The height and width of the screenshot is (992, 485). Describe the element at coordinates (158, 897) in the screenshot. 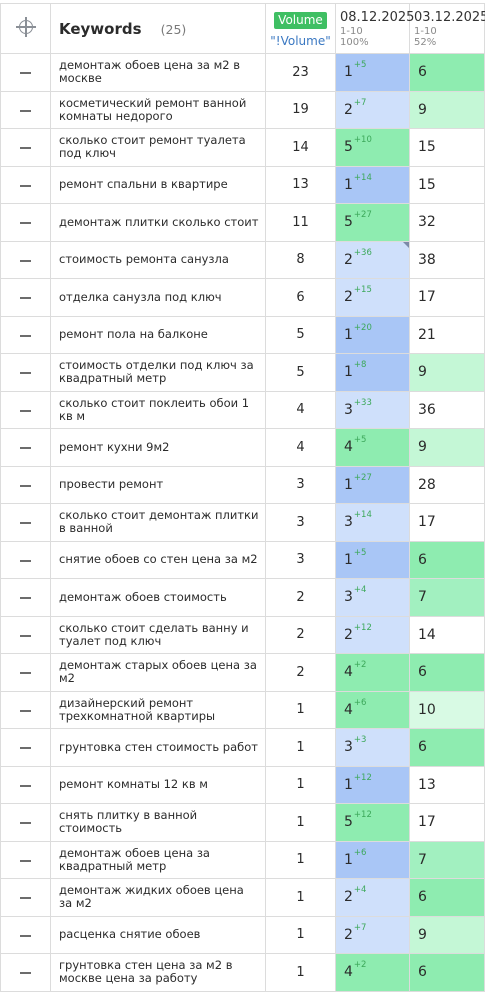

I see `keyword-cell: демонтаж жидких обоев цена за м2` at that location.